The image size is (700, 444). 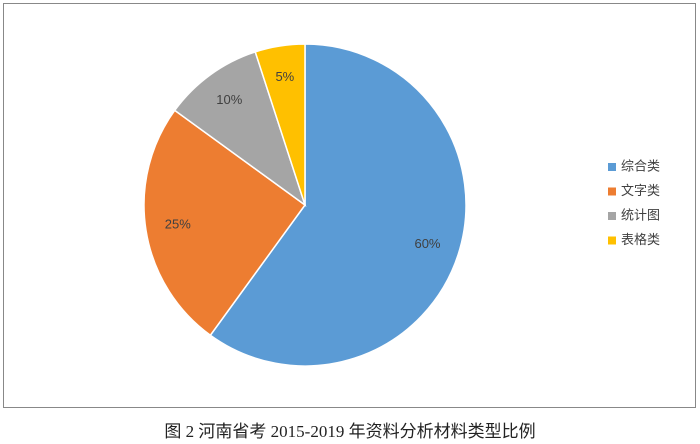 What do you see at coordinates (427, 243) in the screenshot?
I see `data-label: 60%` at bounding box center [427, 243].